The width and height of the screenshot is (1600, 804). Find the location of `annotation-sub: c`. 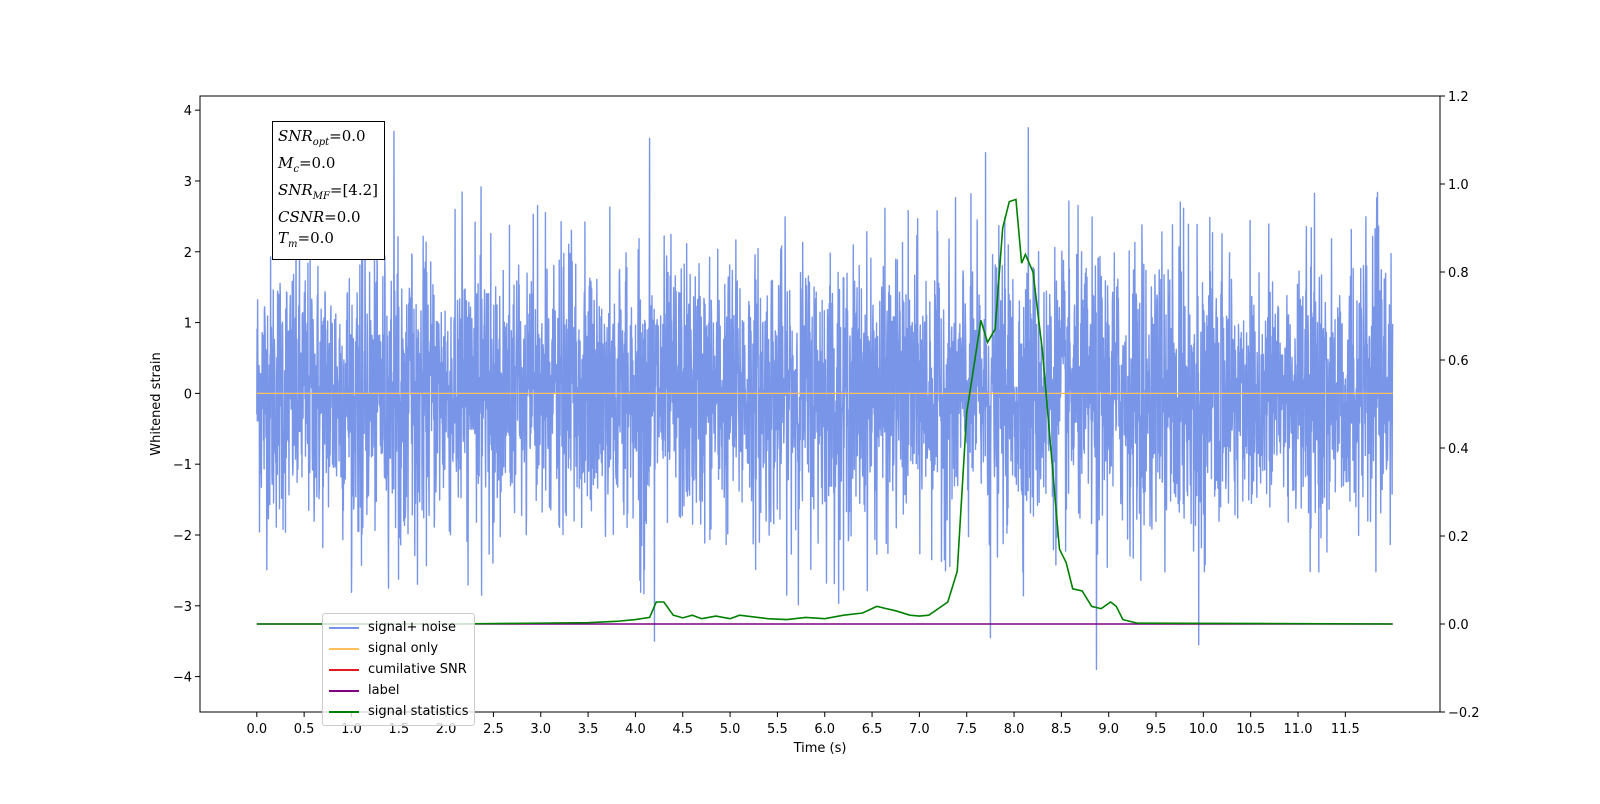

annotation-sub: c is located at coordinates (296, 169).